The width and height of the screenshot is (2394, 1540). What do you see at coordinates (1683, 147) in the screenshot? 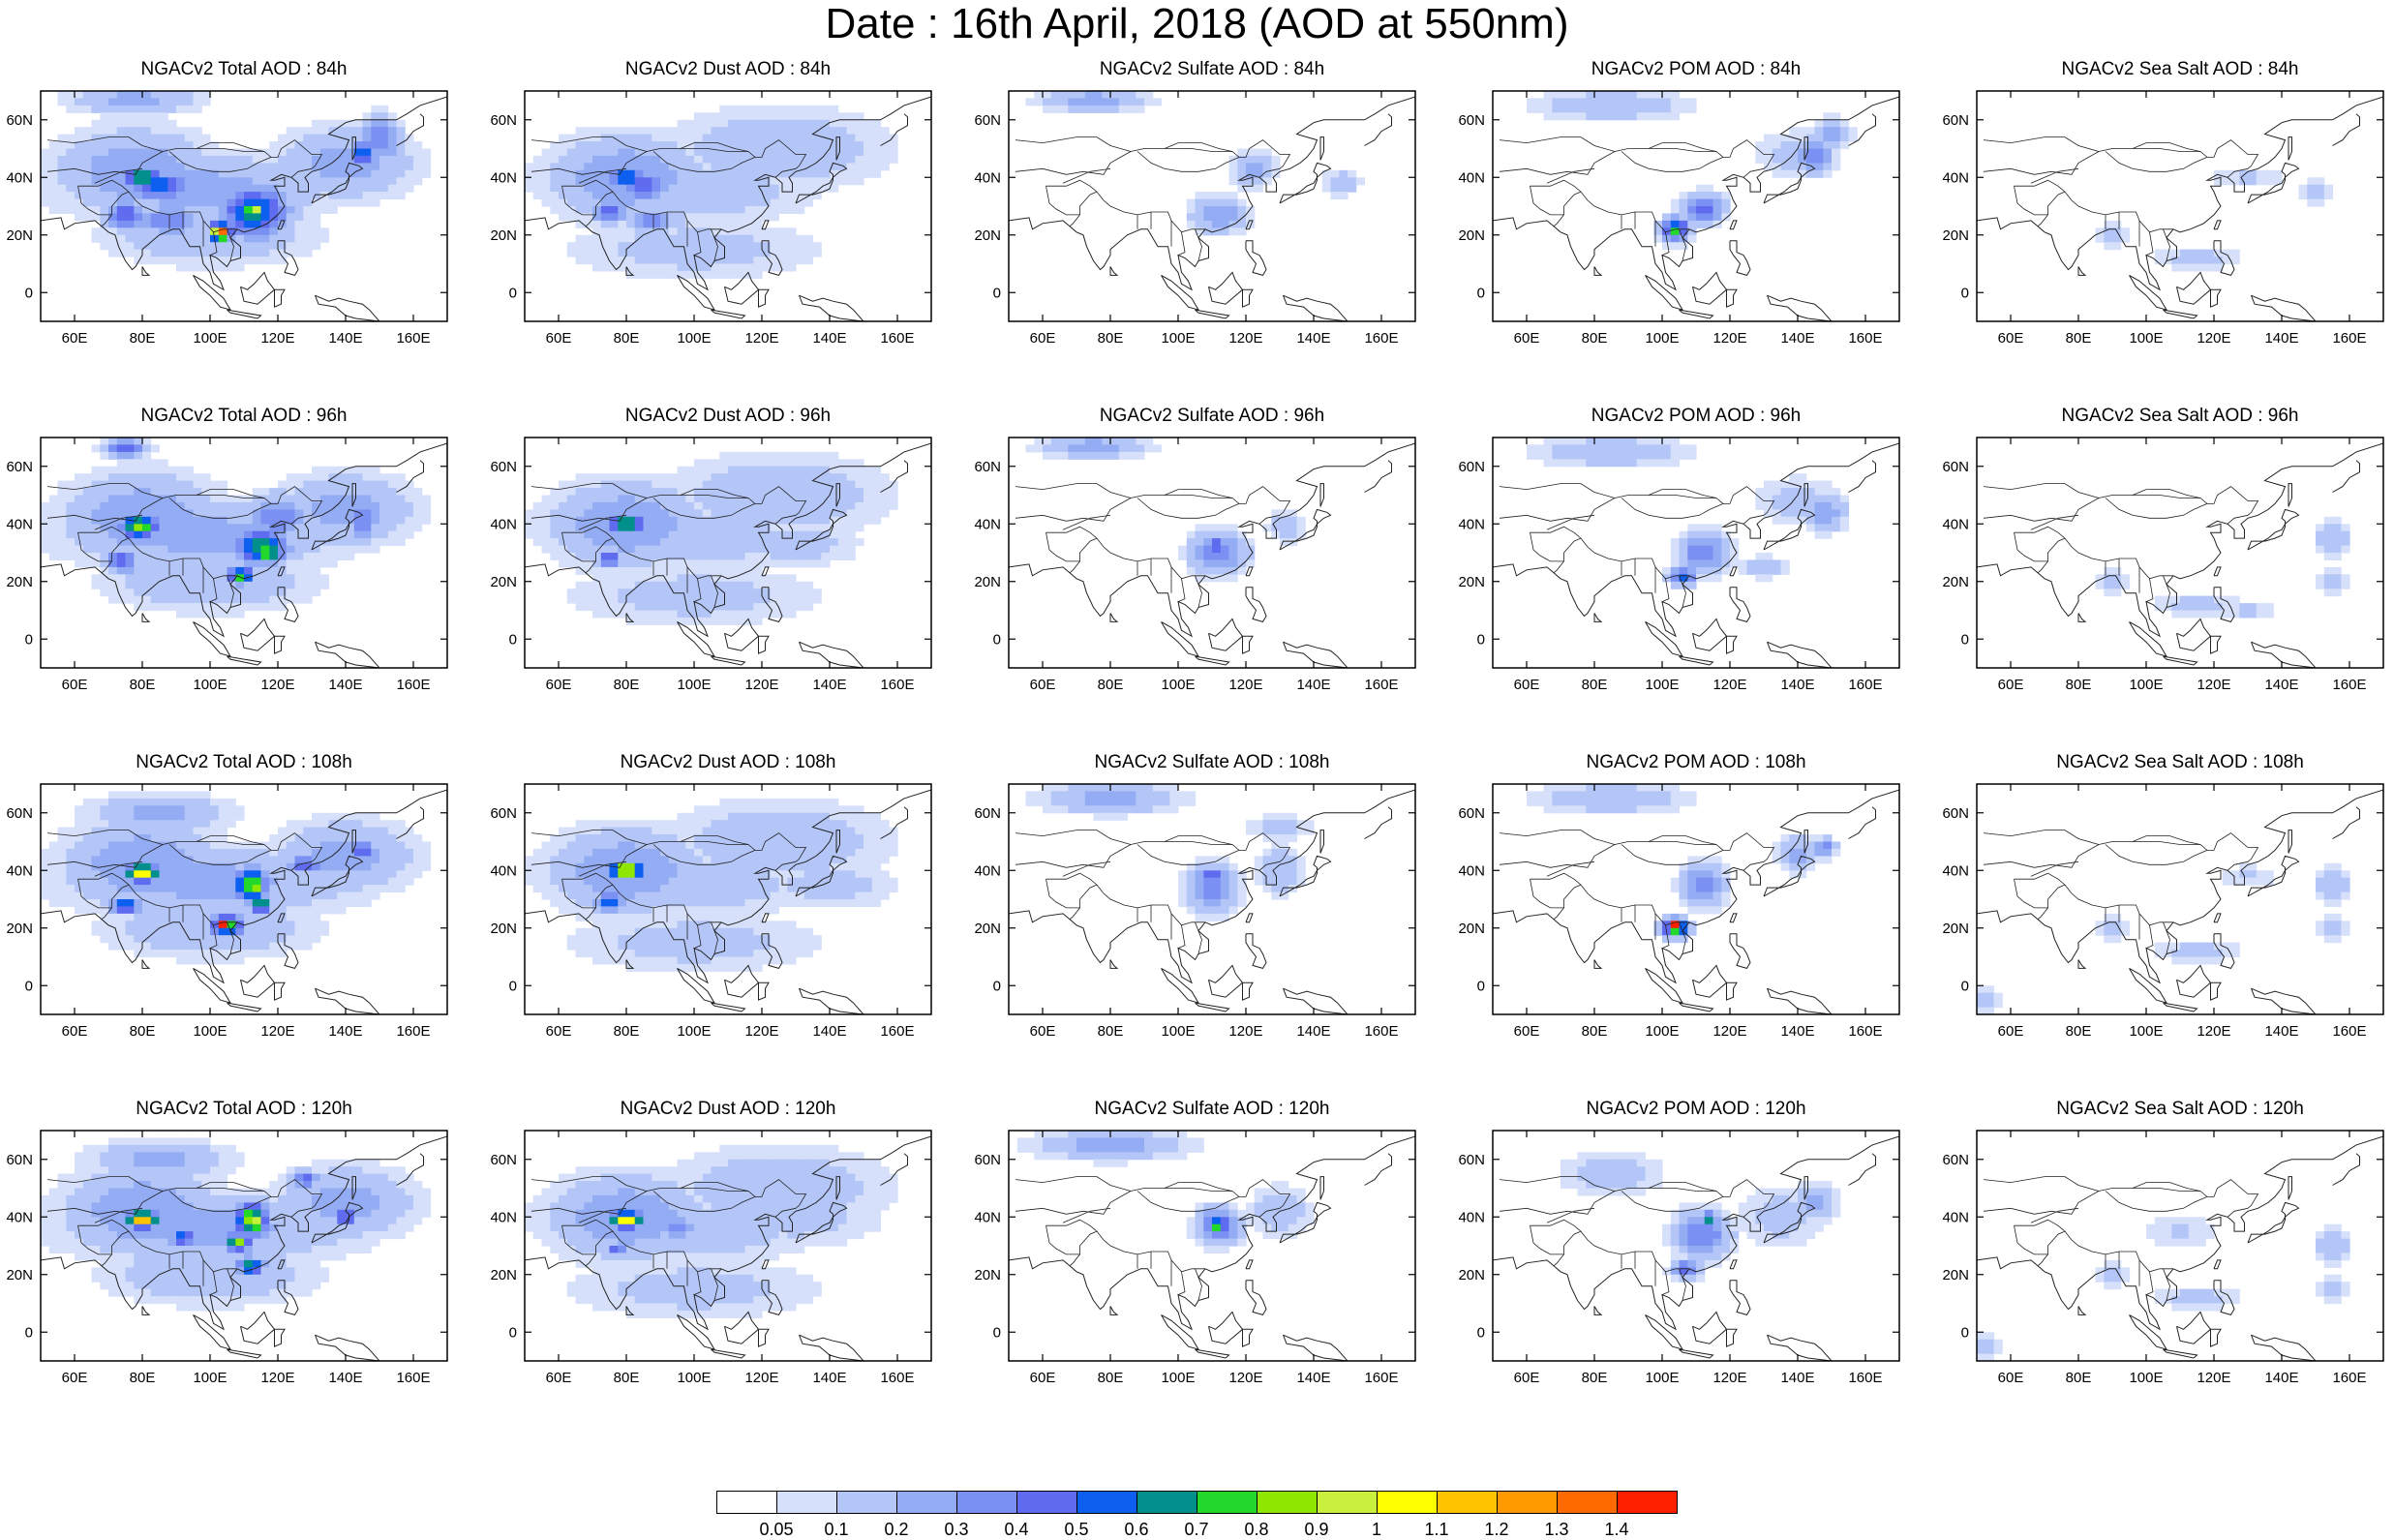
I see `country-border` at bounding box center [1683, 147].